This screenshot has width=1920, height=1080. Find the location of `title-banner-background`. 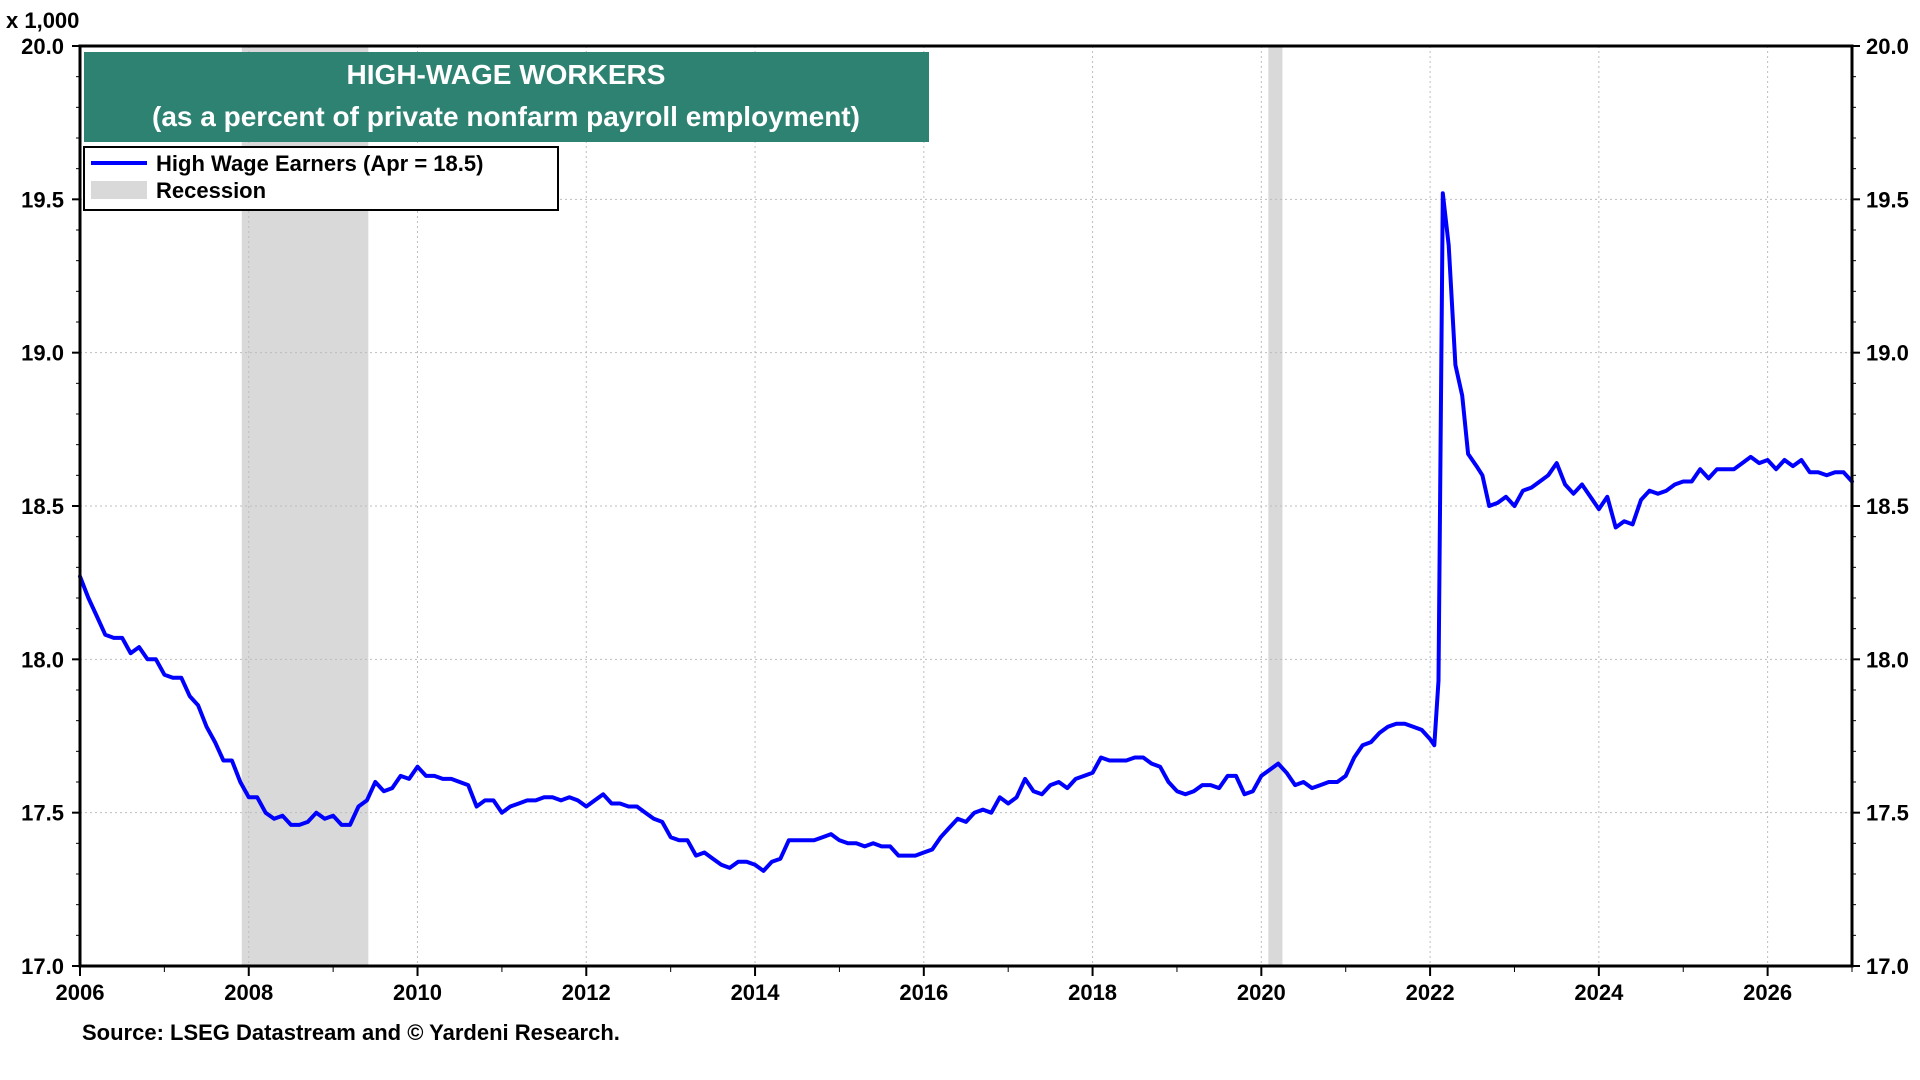

title-banner-background is located at coordinates (506, 97).